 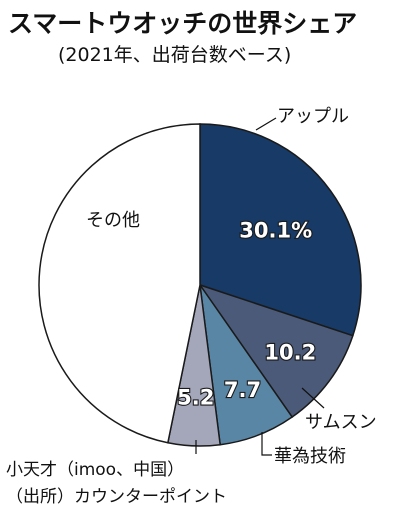 What do you see at coordinates (310, 456) in the screenshot?
I see `slice-name-3: 華為技術` at bounding box center [310, 456].